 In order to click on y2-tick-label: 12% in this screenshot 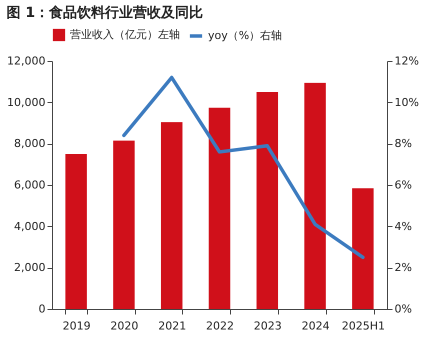, I will do `click(406, 61)`.